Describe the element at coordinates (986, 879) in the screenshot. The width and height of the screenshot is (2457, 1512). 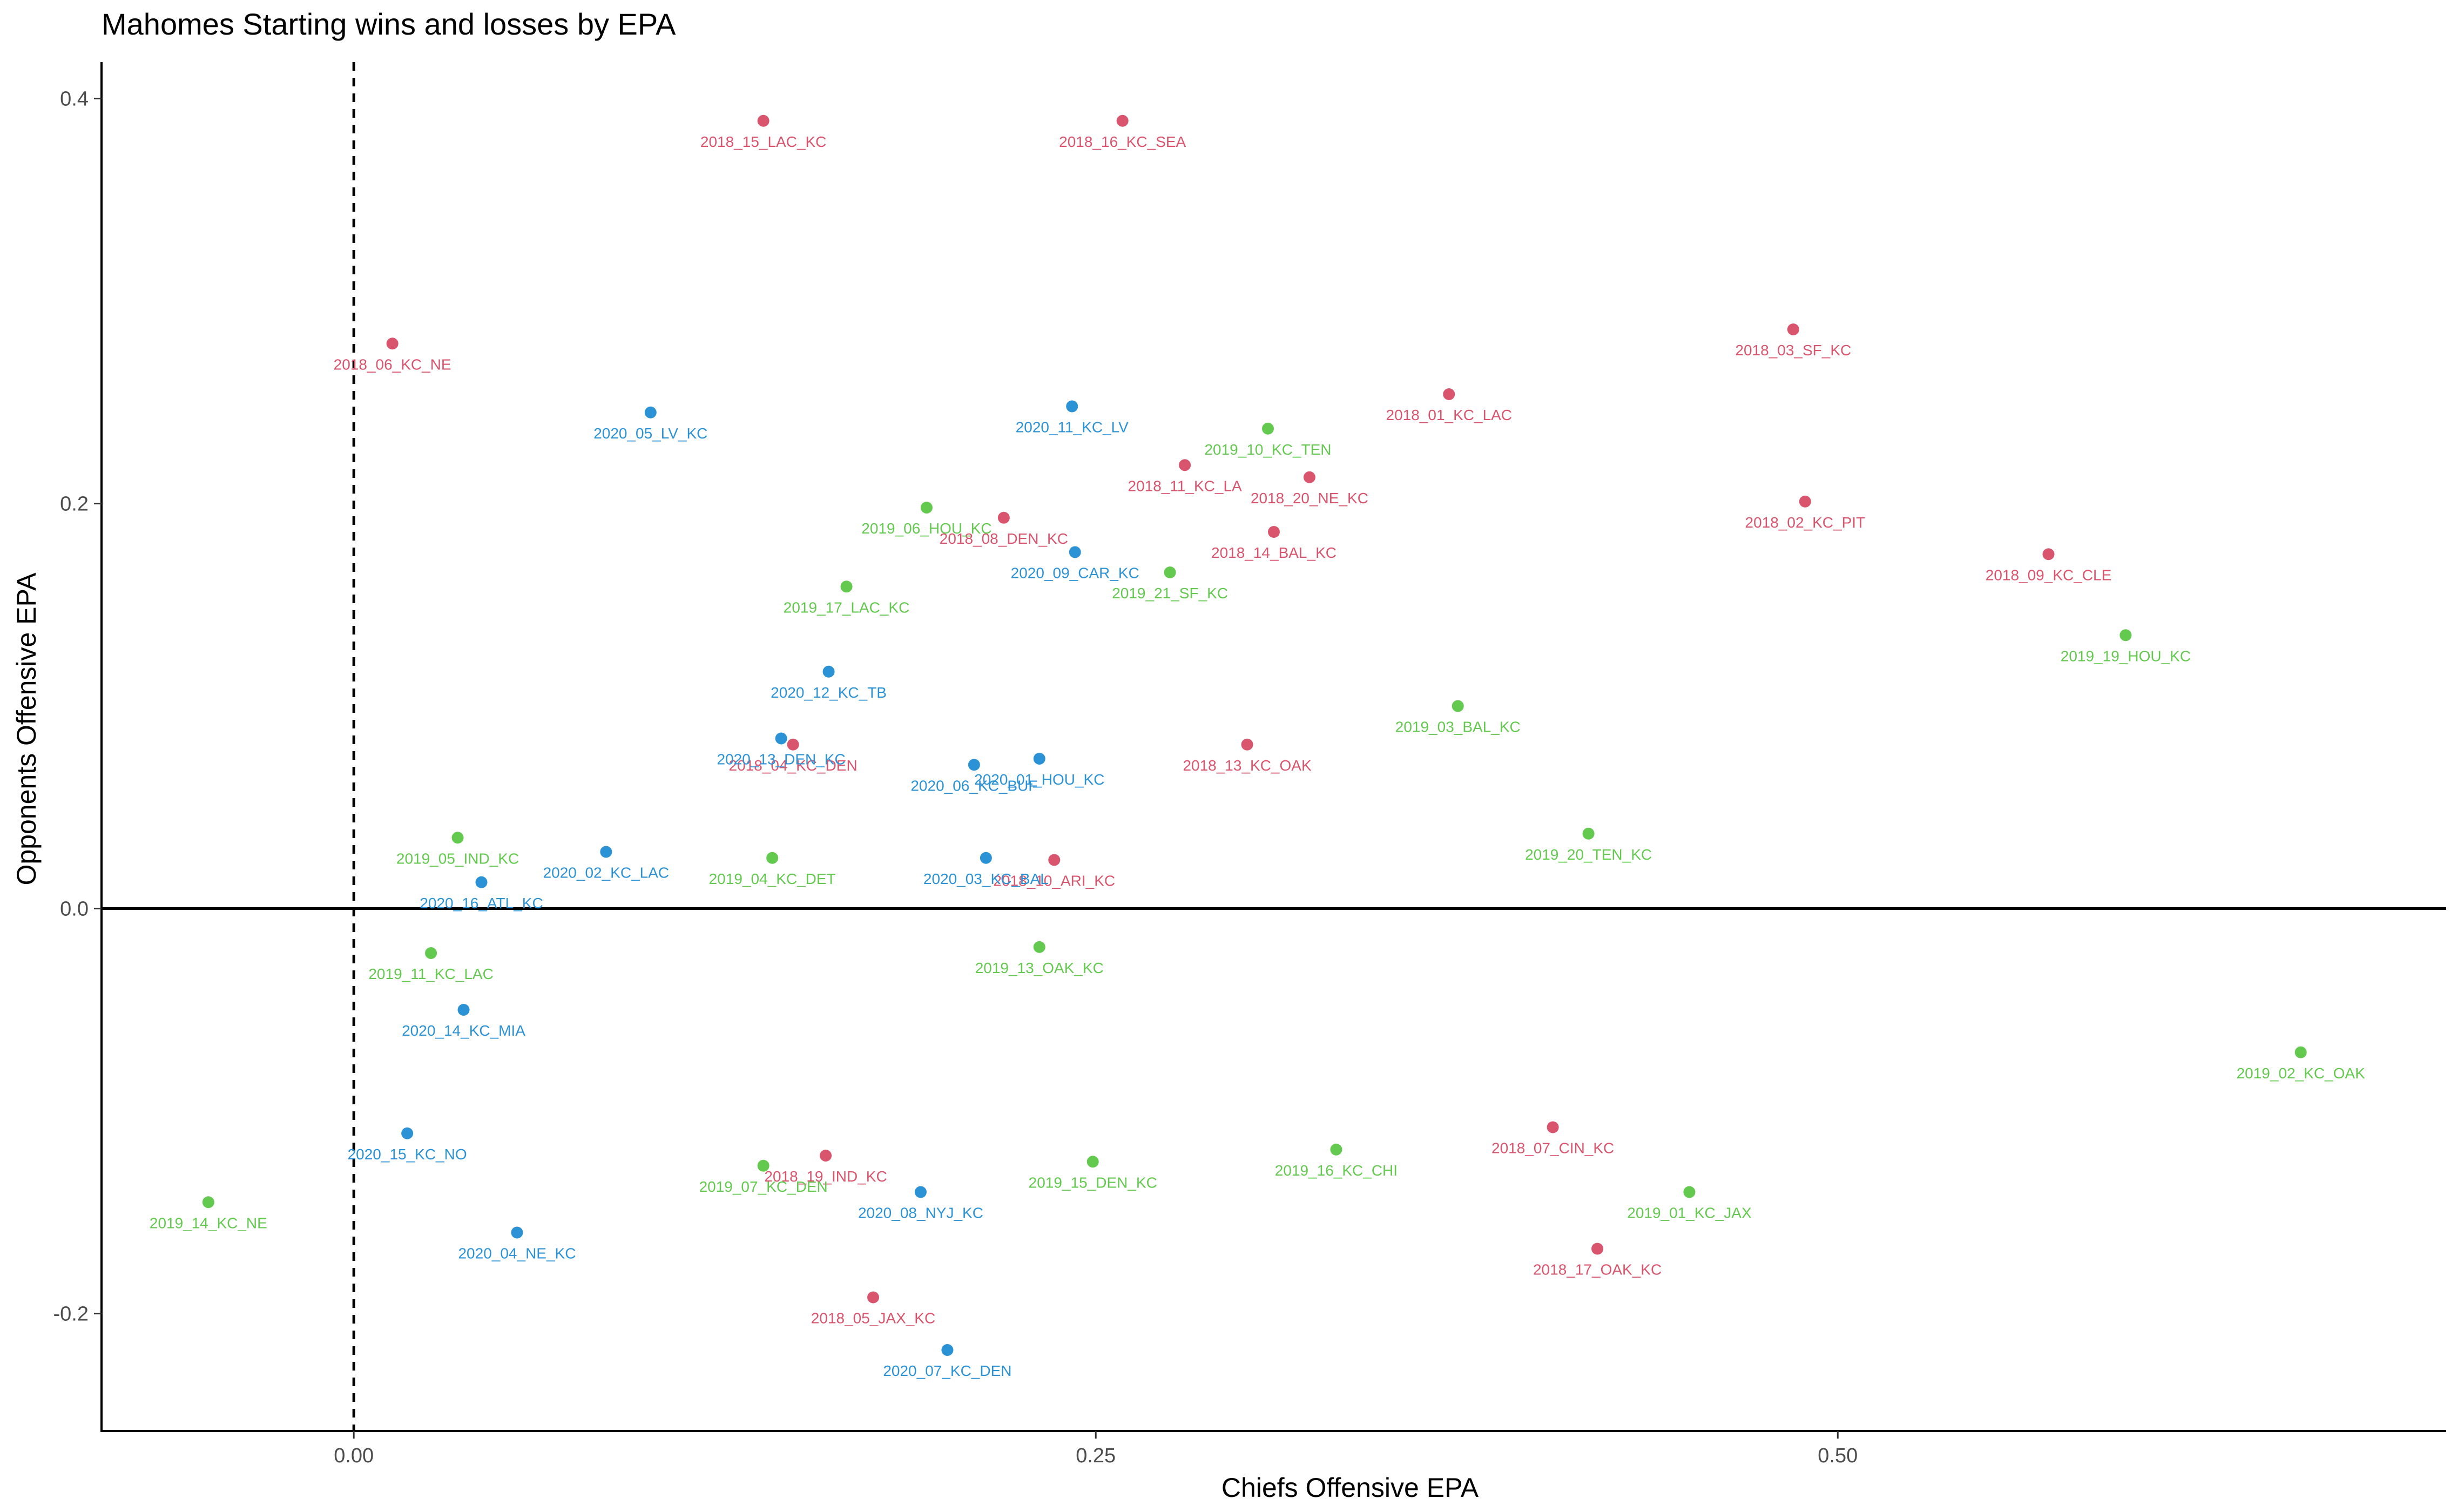
I see `data-point-label: 2020_03_KC_BAL` at that location.